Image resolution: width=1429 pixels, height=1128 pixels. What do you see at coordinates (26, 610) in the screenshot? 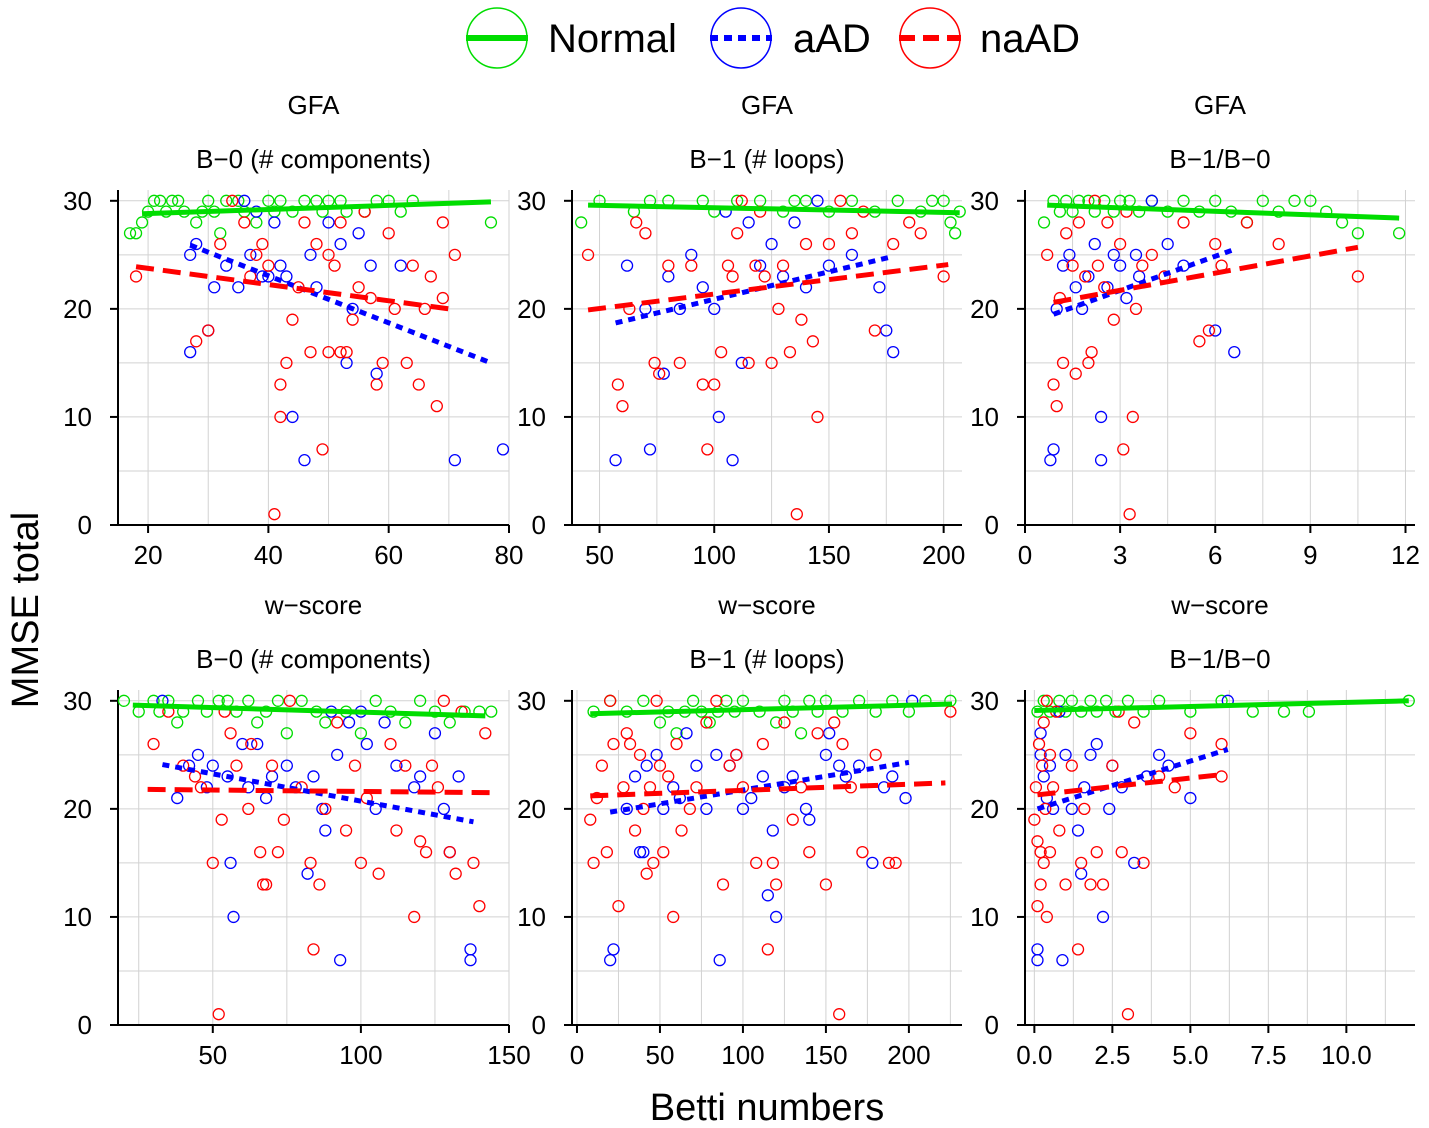
I see `y-axis-title: MMSE total` at bounding box center [26, 610].